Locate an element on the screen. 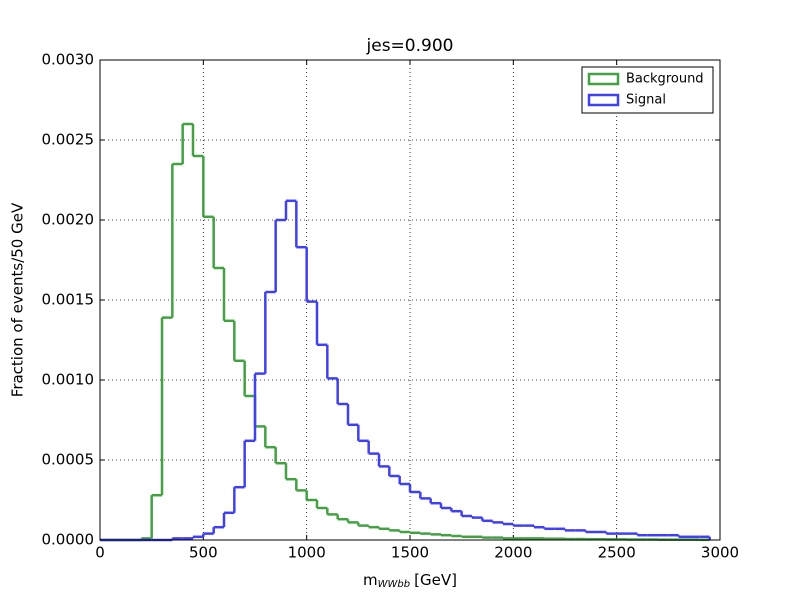  x-tick-label: 1500 is located at coordinates (410, 553).